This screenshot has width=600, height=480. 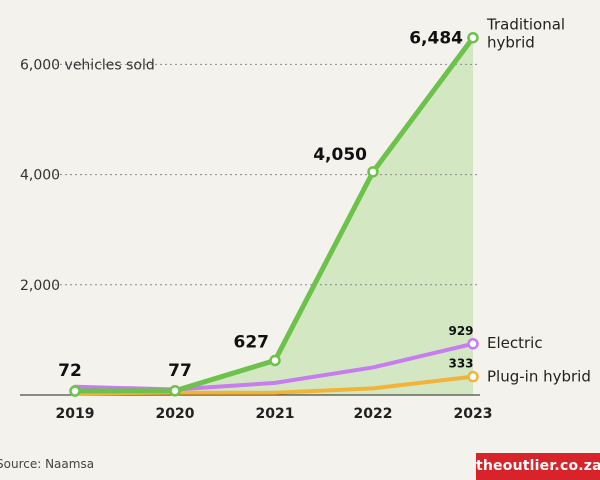 I want to click on series-name-1-line-0: Electric, so click(x=515, y=343).